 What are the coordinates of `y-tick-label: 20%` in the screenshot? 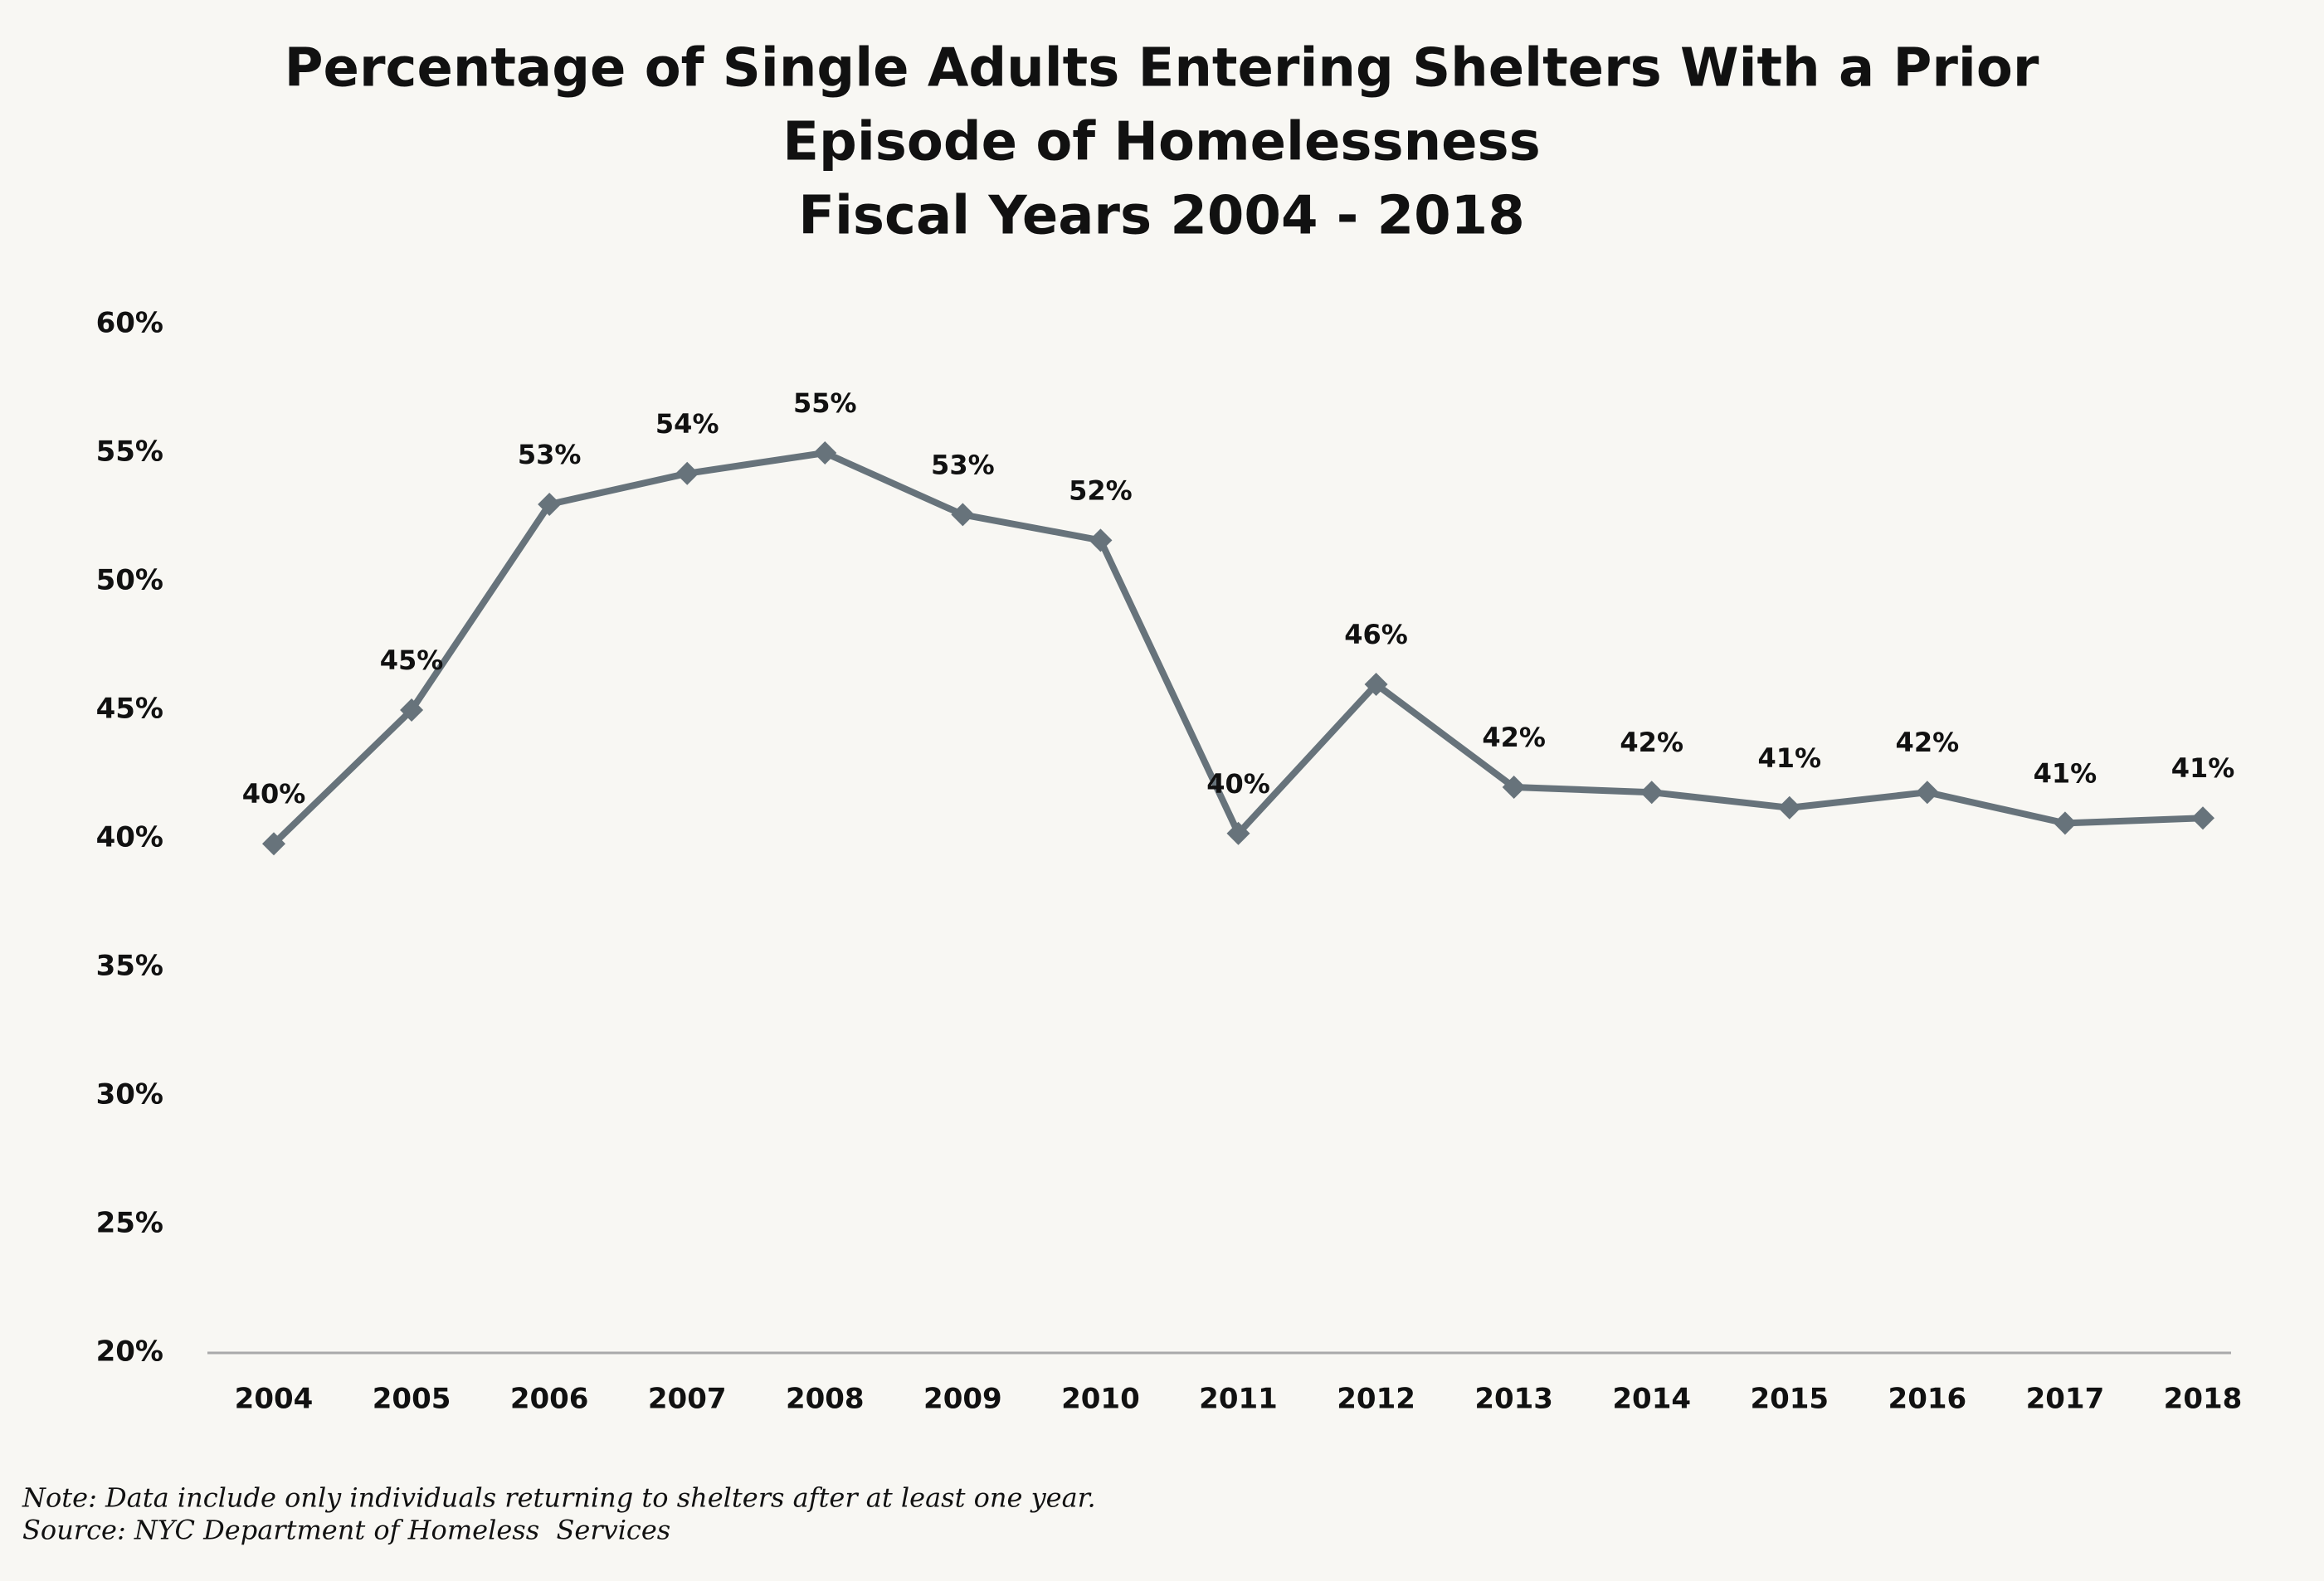 It's located at (129, 1352).